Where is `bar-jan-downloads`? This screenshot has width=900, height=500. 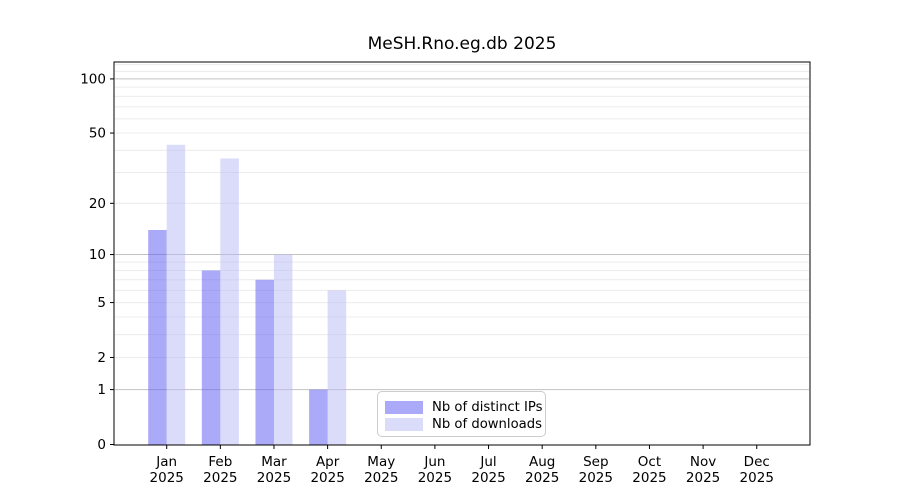 bar-jan-downloads is located at coordinates (176, 294).